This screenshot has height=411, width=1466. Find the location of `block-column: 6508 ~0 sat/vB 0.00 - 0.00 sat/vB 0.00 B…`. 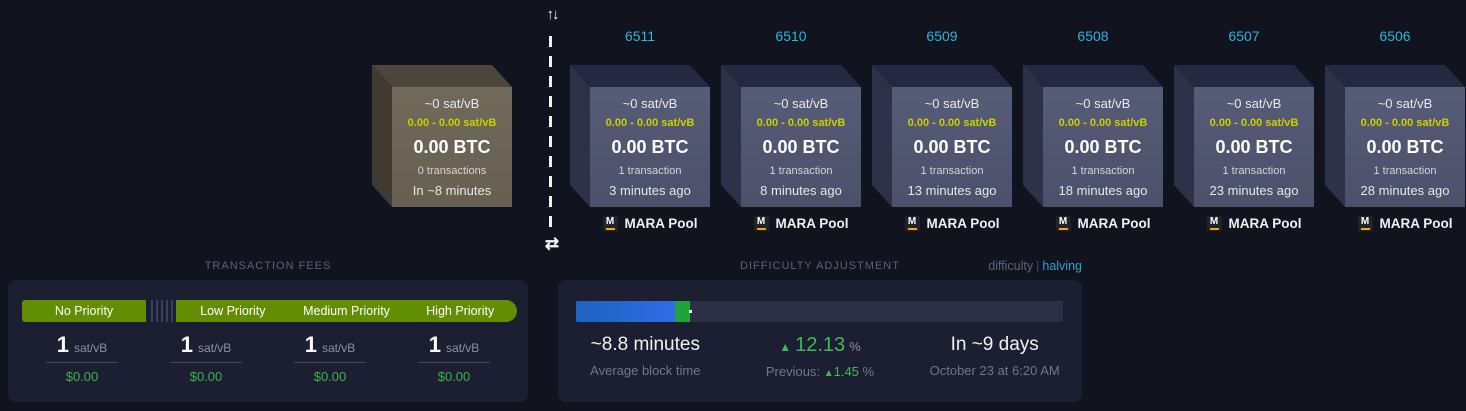

block-column: 6508 ~0 sat/vB 0.00 - 0.00 sat/vB 0.00 B… is located at coordinates (1093, 122).